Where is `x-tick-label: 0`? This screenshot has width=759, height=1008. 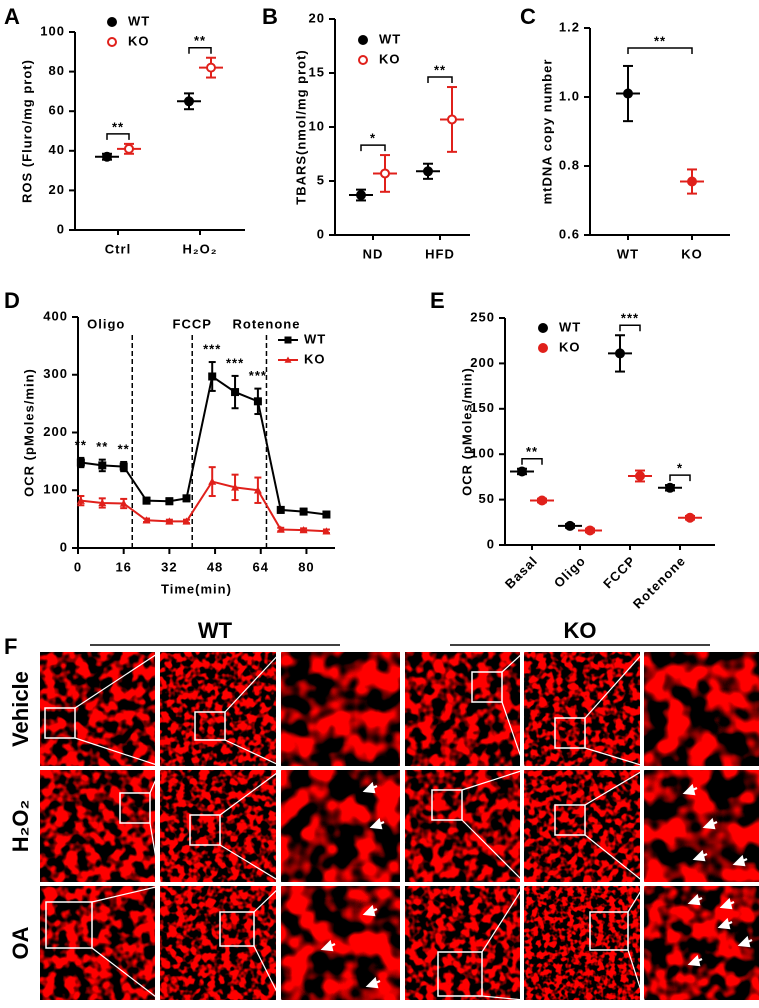 x-tick-label: 0 is located at coordinates (78, 566).